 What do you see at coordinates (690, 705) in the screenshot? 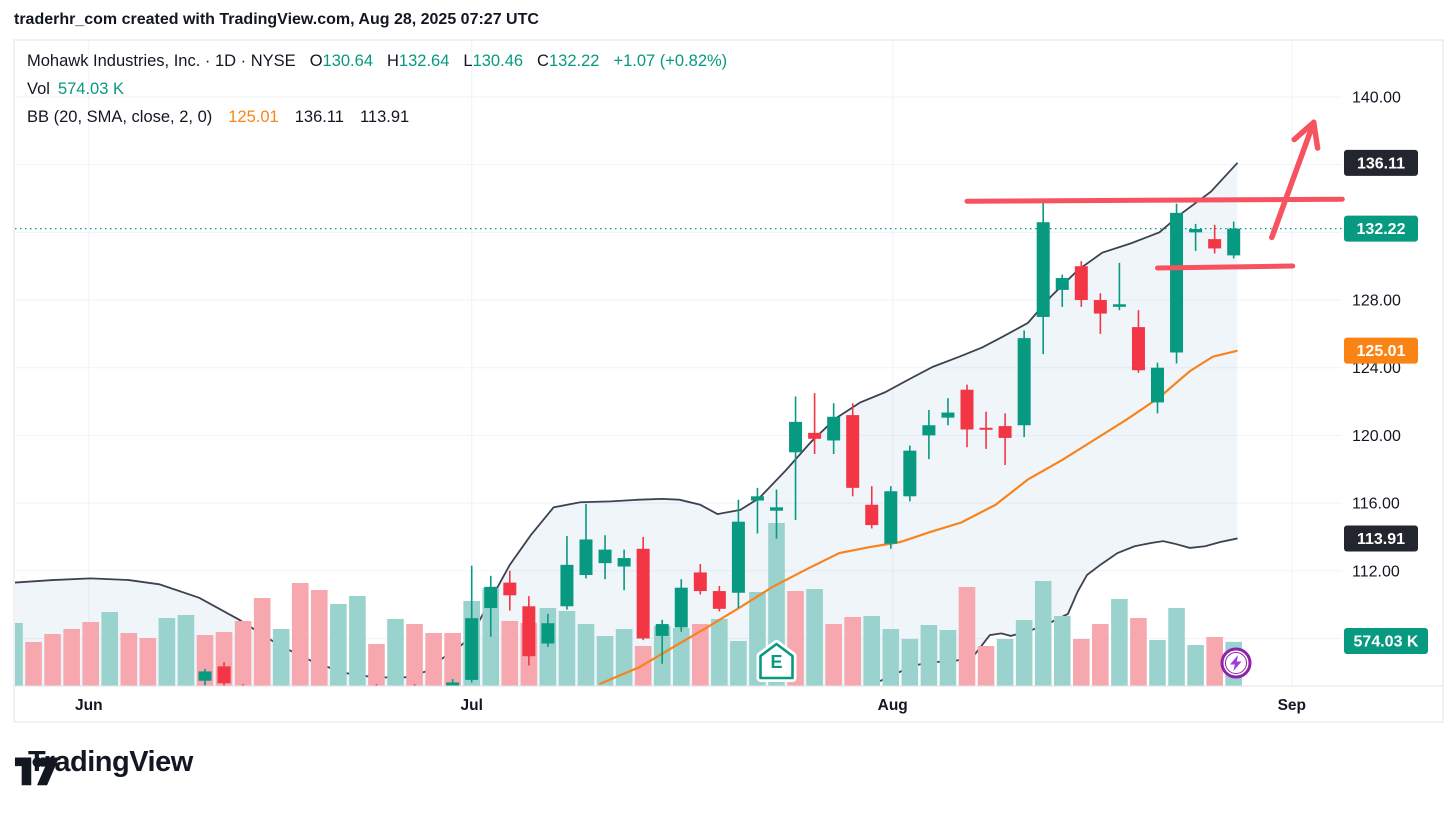
I see `time-axis: Jun Jul Aug Sep` at bounding box center [690, 705].